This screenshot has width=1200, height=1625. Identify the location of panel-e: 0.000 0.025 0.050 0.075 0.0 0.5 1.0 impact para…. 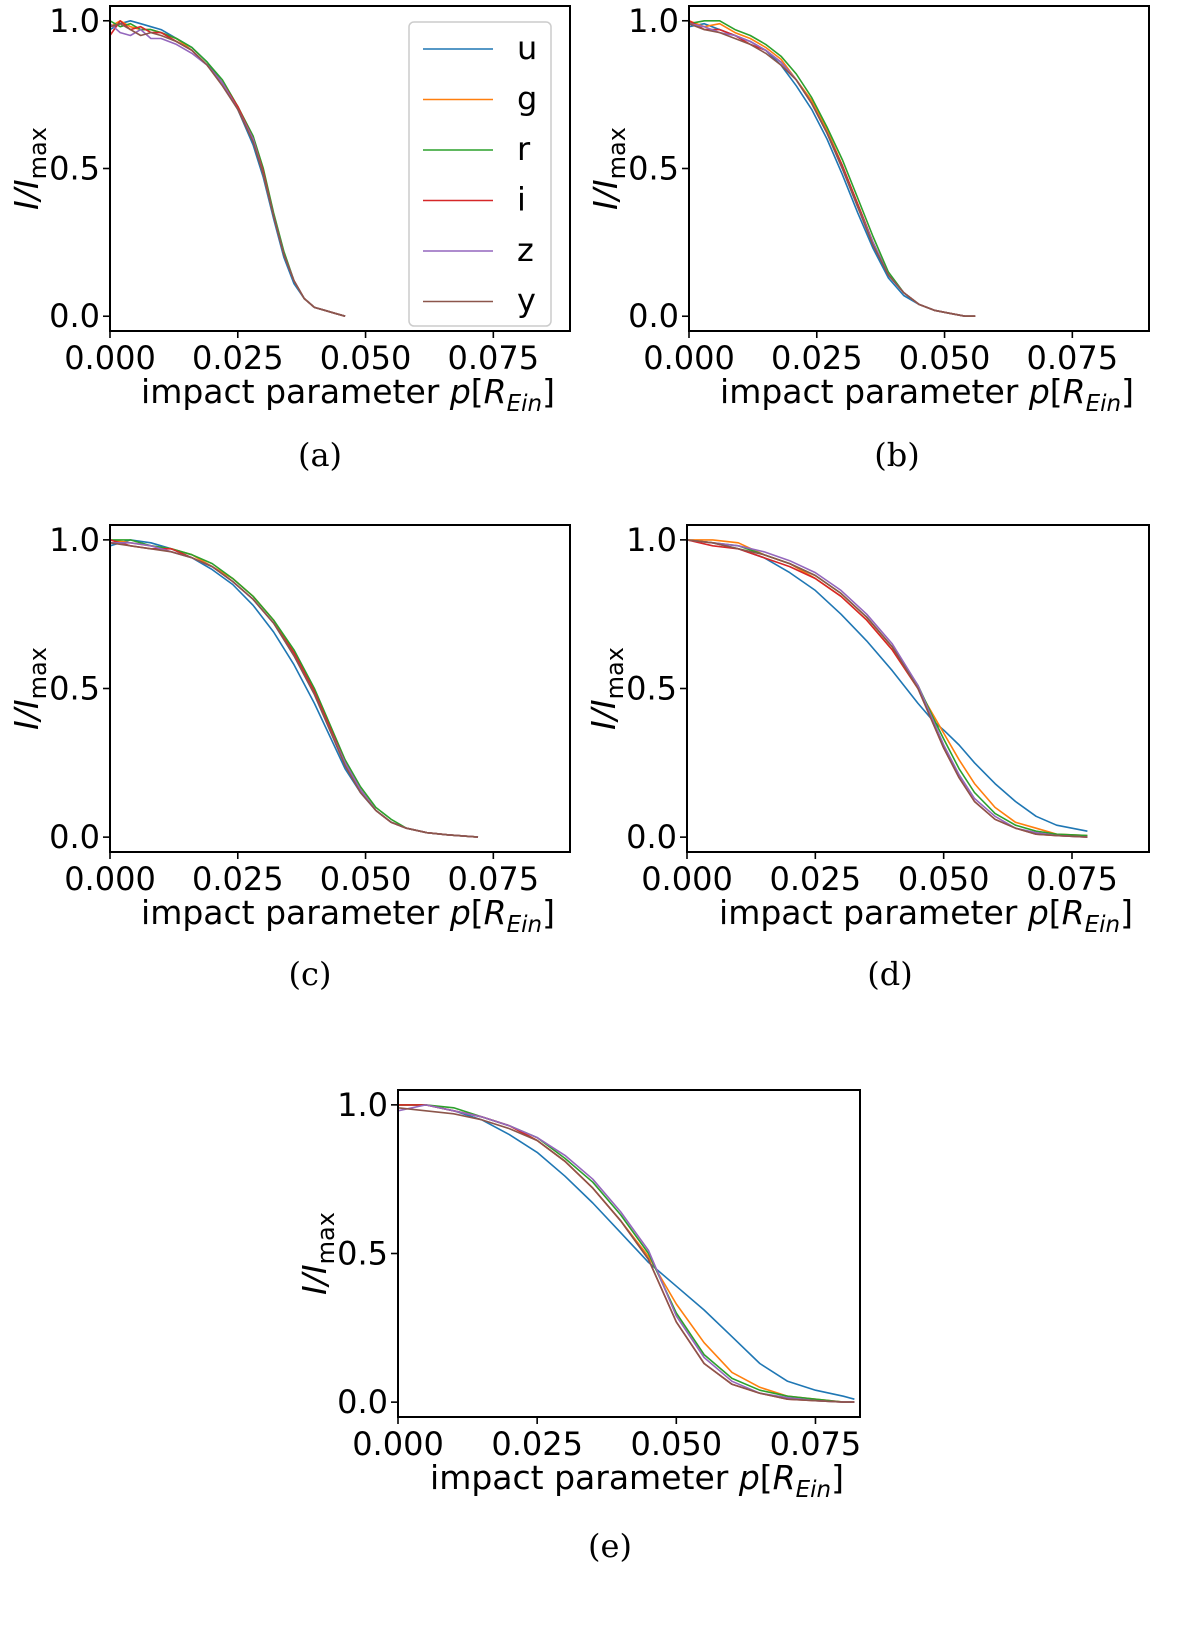
(578, 1325).